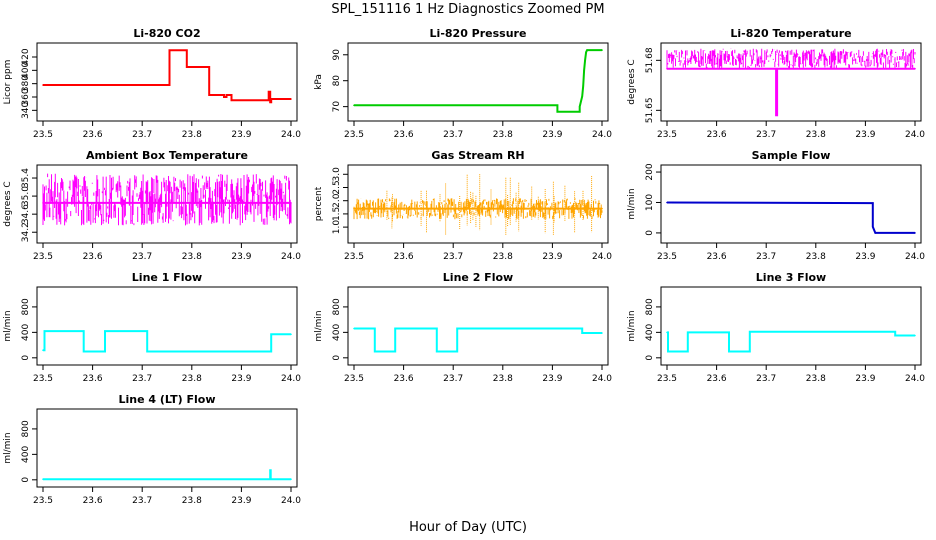 The width and height of the screenshot is (936, 540). I want to click on figure-x-label: Hour of Day (UTC), so click(468, 527).